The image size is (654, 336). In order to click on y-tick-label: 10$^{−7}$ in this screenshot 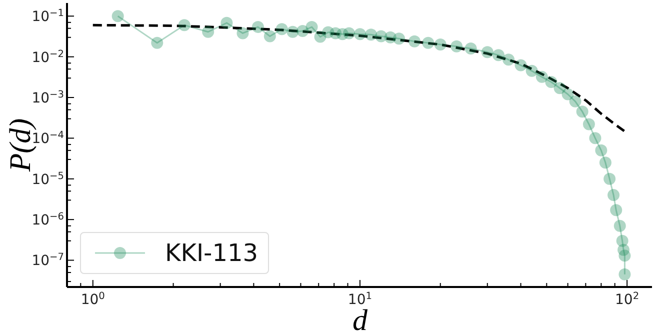, I will do `click(48, 261)`.